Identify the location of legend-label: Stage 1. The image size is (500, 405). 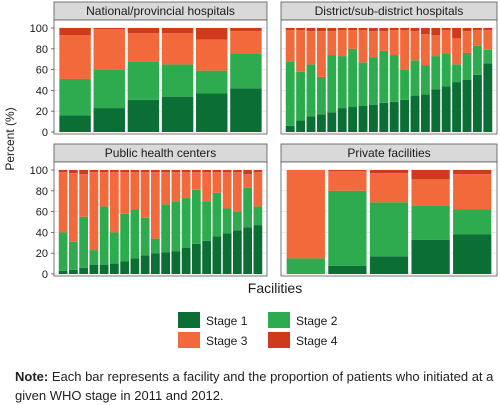
(227, 321).